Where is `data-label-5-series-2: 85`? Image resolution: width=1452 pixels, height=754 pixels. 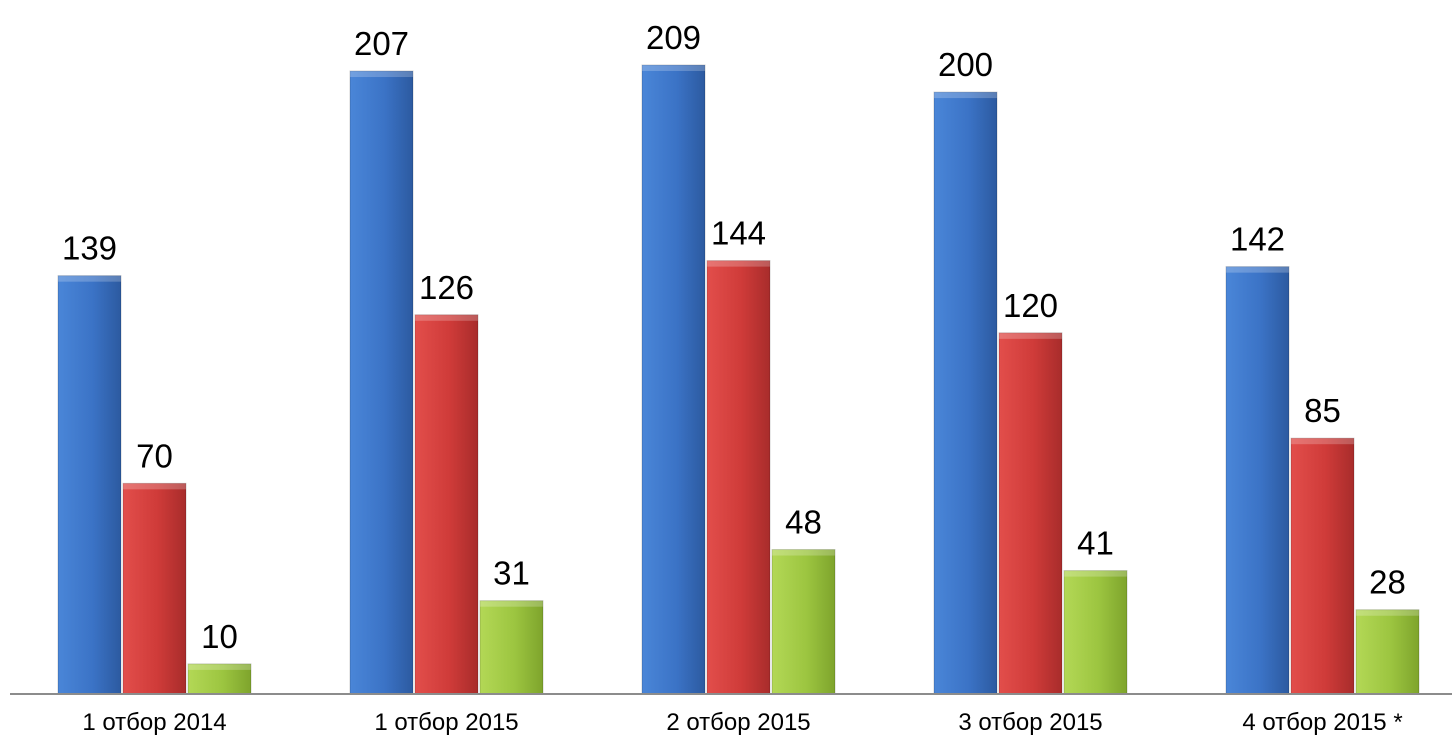 data-label-5-series-2: 85 is located at coordinates (1322, 410).